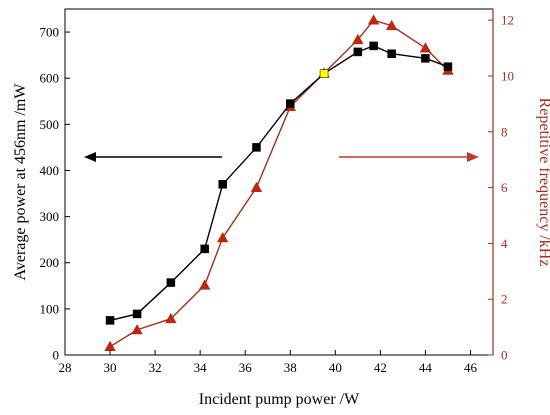 The width and height of the screenshot is (550, 415). Describe the element at coordinates (90, 157) in the screenshot. I see `arrow-left-head` at that location.